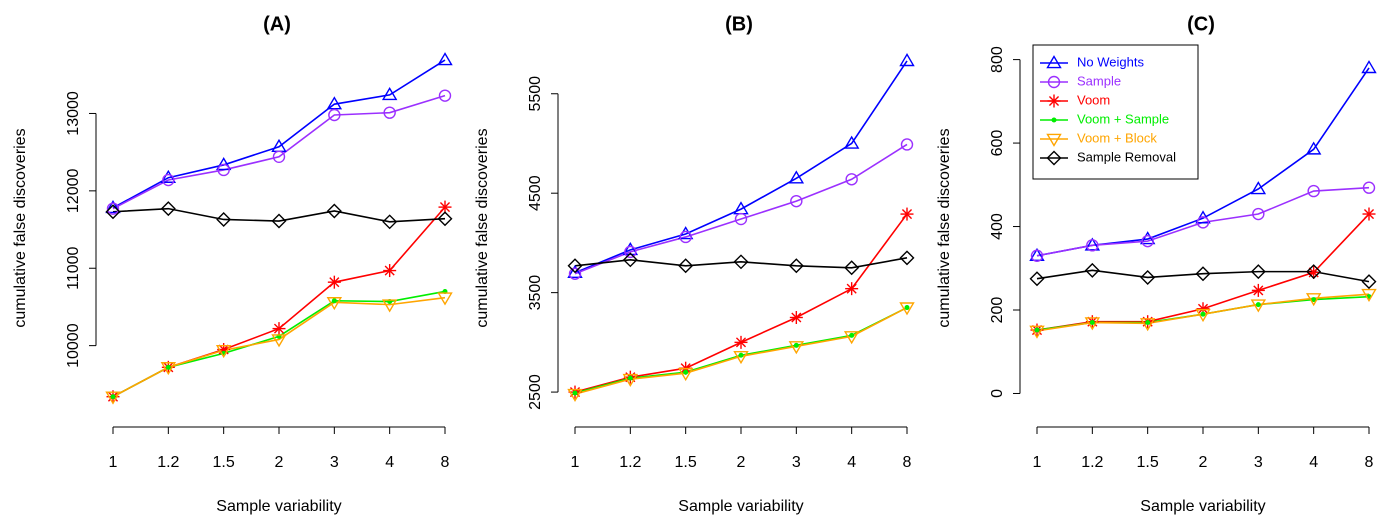 Image resolution: width=1378 pixels, height=515 pixels. What do you see at coordinates (1313, 462) in the screenshot?
I see `x-tick-label: 4` at bounding box center [1313, 462].